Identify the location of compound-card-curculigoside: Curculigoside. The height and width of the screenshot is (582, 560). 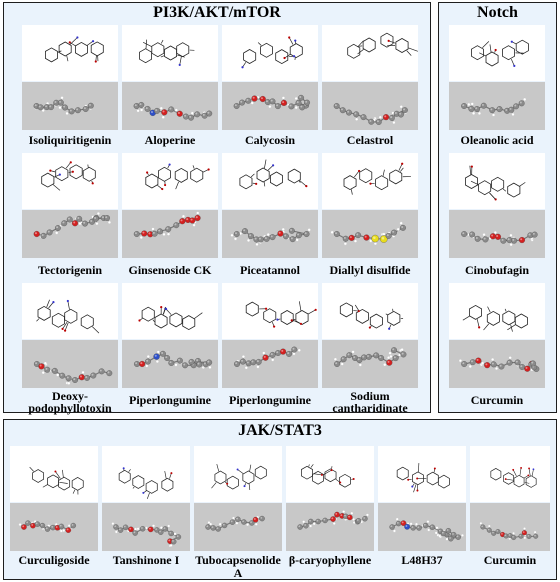
(54, 511).